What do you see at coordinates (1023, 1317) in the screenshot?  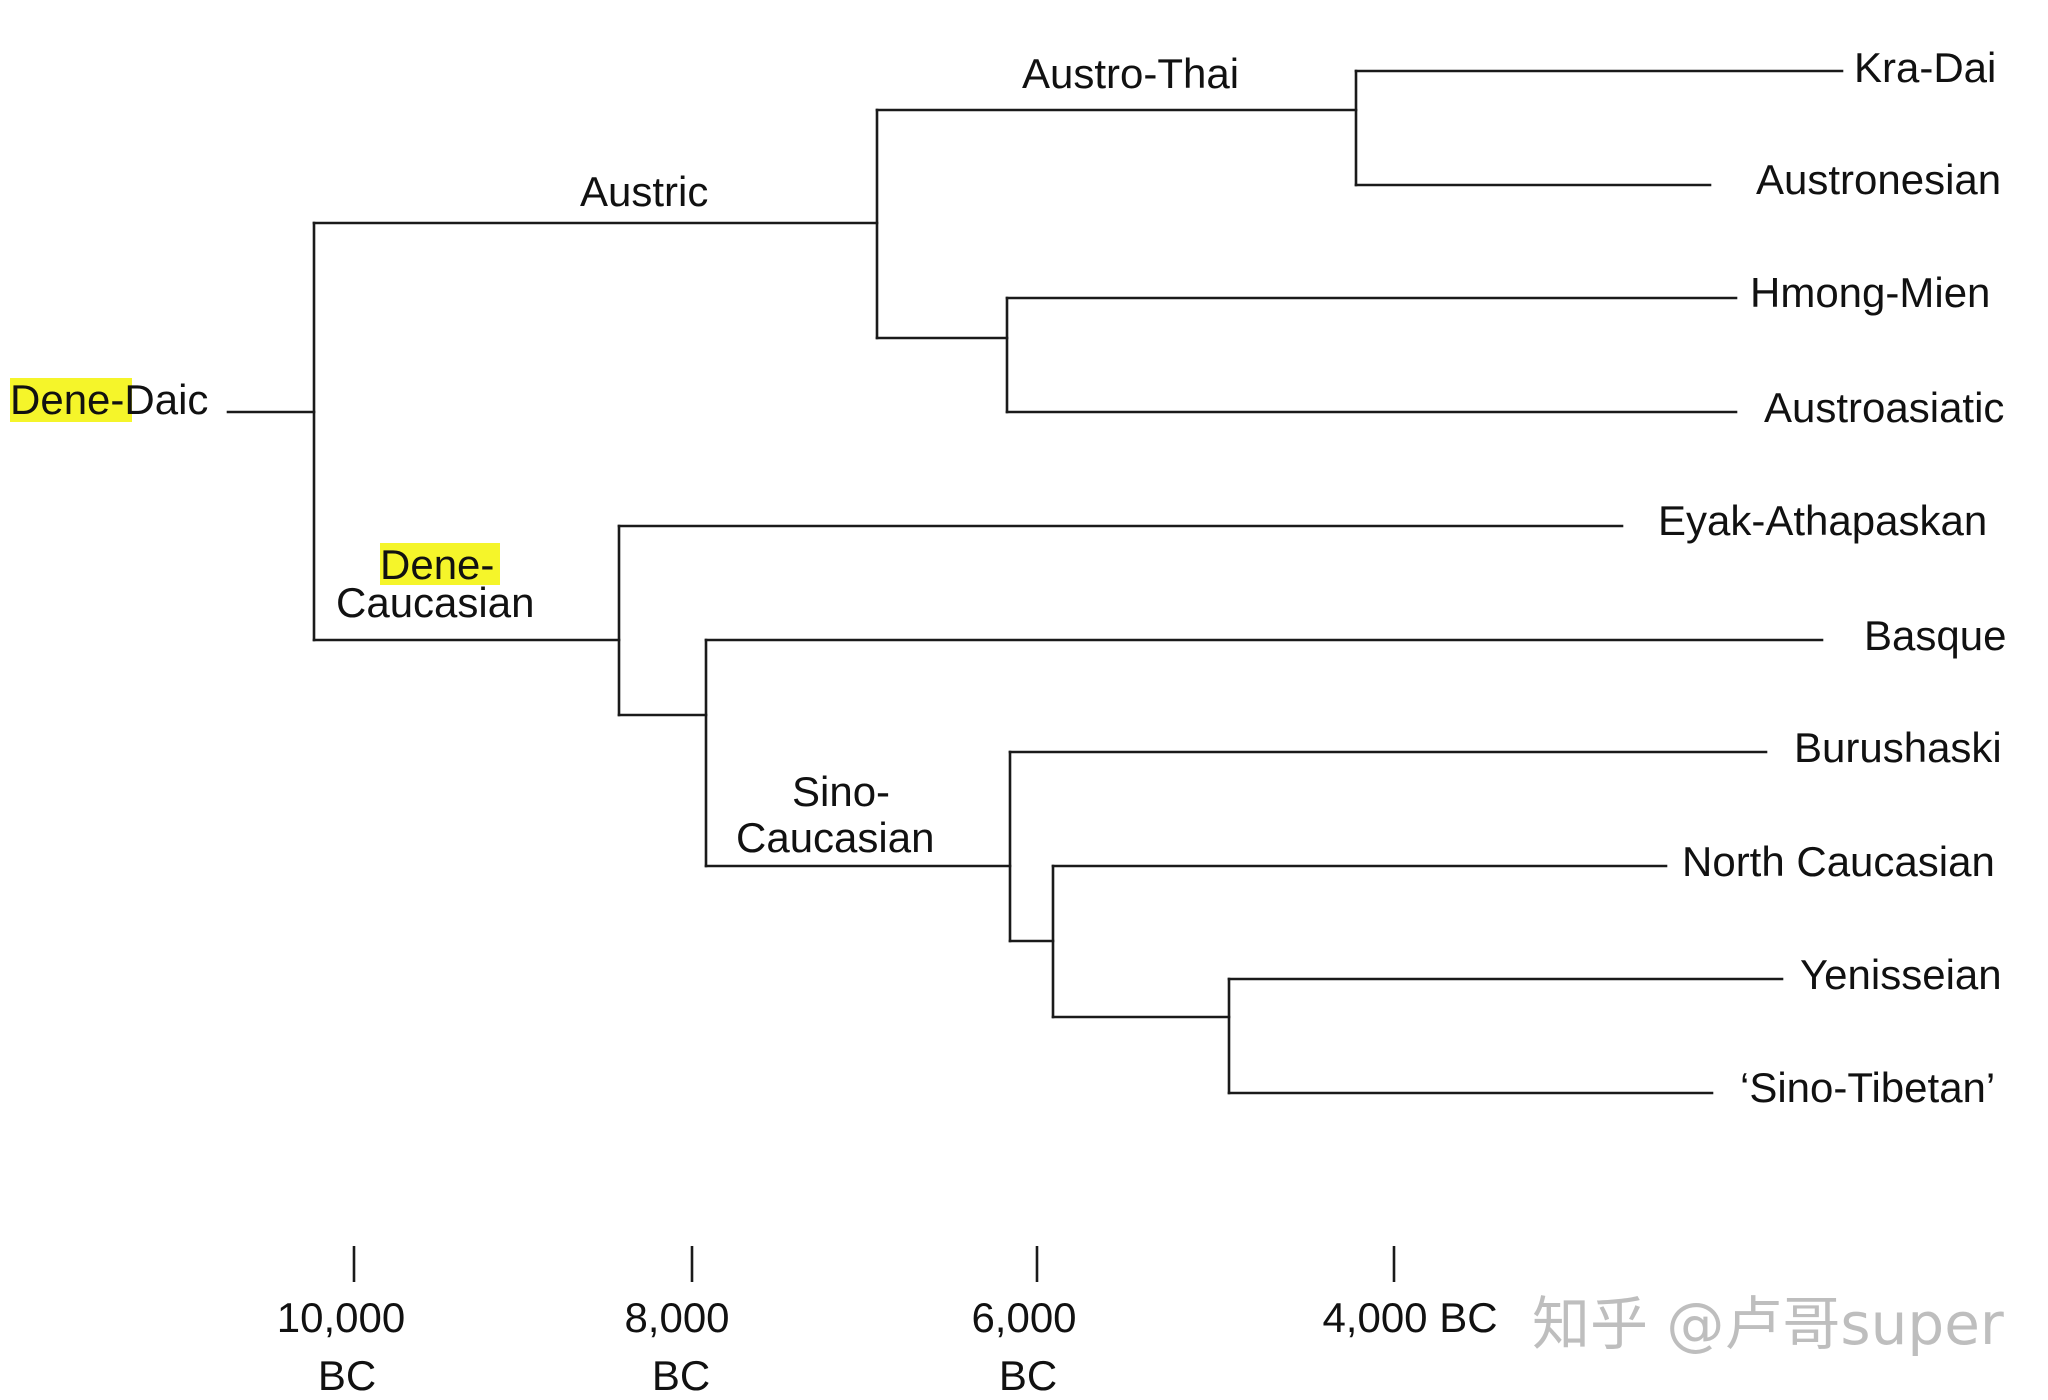 I see `timeline-year-label: 6,000` at bounding box center [1023, 1317].